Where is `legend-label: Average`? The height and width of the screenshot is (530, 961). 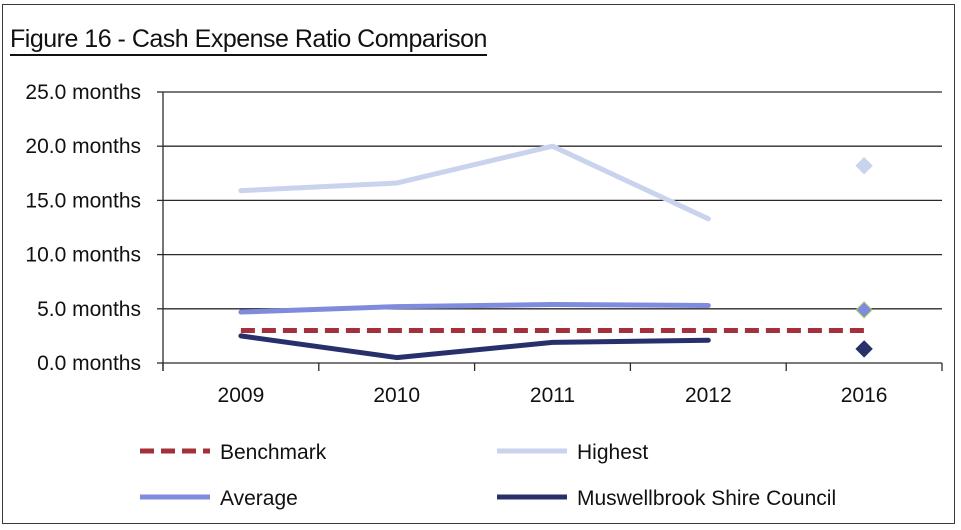 legend-label: Average is located at coordinates (259, 498).